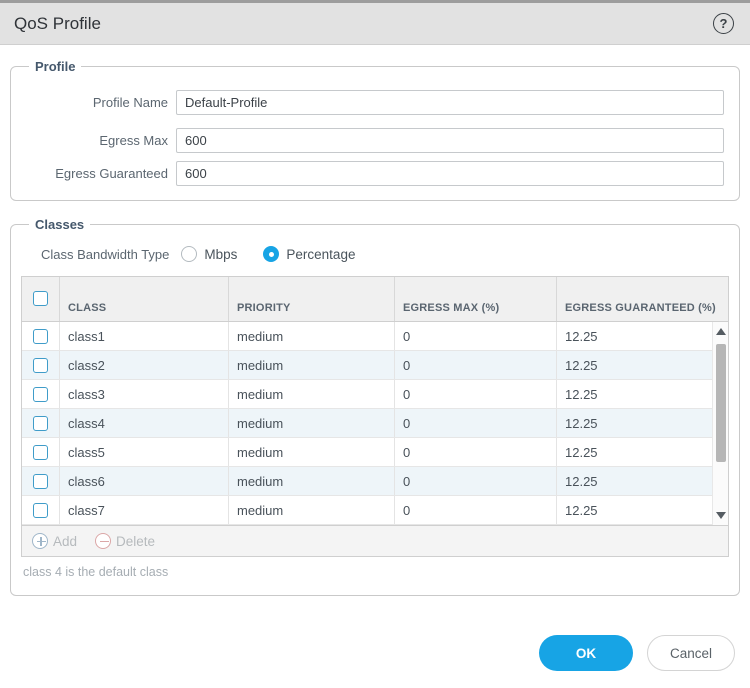 The width and height of the screenshot is (750, 688). Describe the element at coordinates (103, 541) in the screenshot. I see `delete-minus-icon` at that location.